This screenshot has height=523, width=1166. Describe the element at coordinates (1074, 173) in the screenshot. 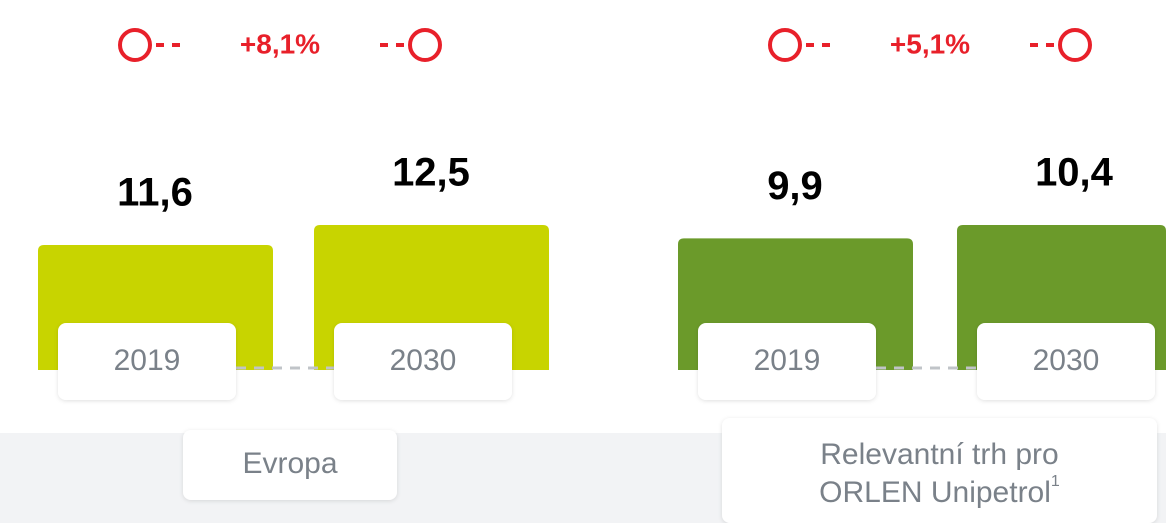

I see `value-label: 10,4` at that location.